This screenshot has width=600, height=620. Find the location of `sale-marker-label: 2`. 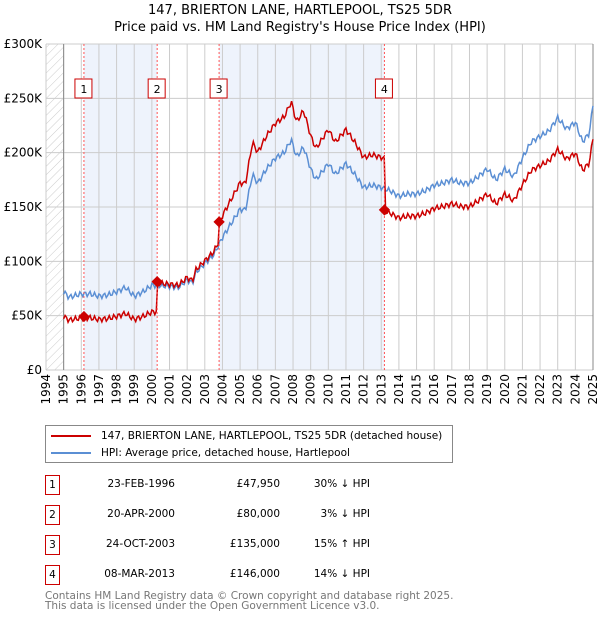

sale-marker-label: 2 is located at coordinates (157, 89).